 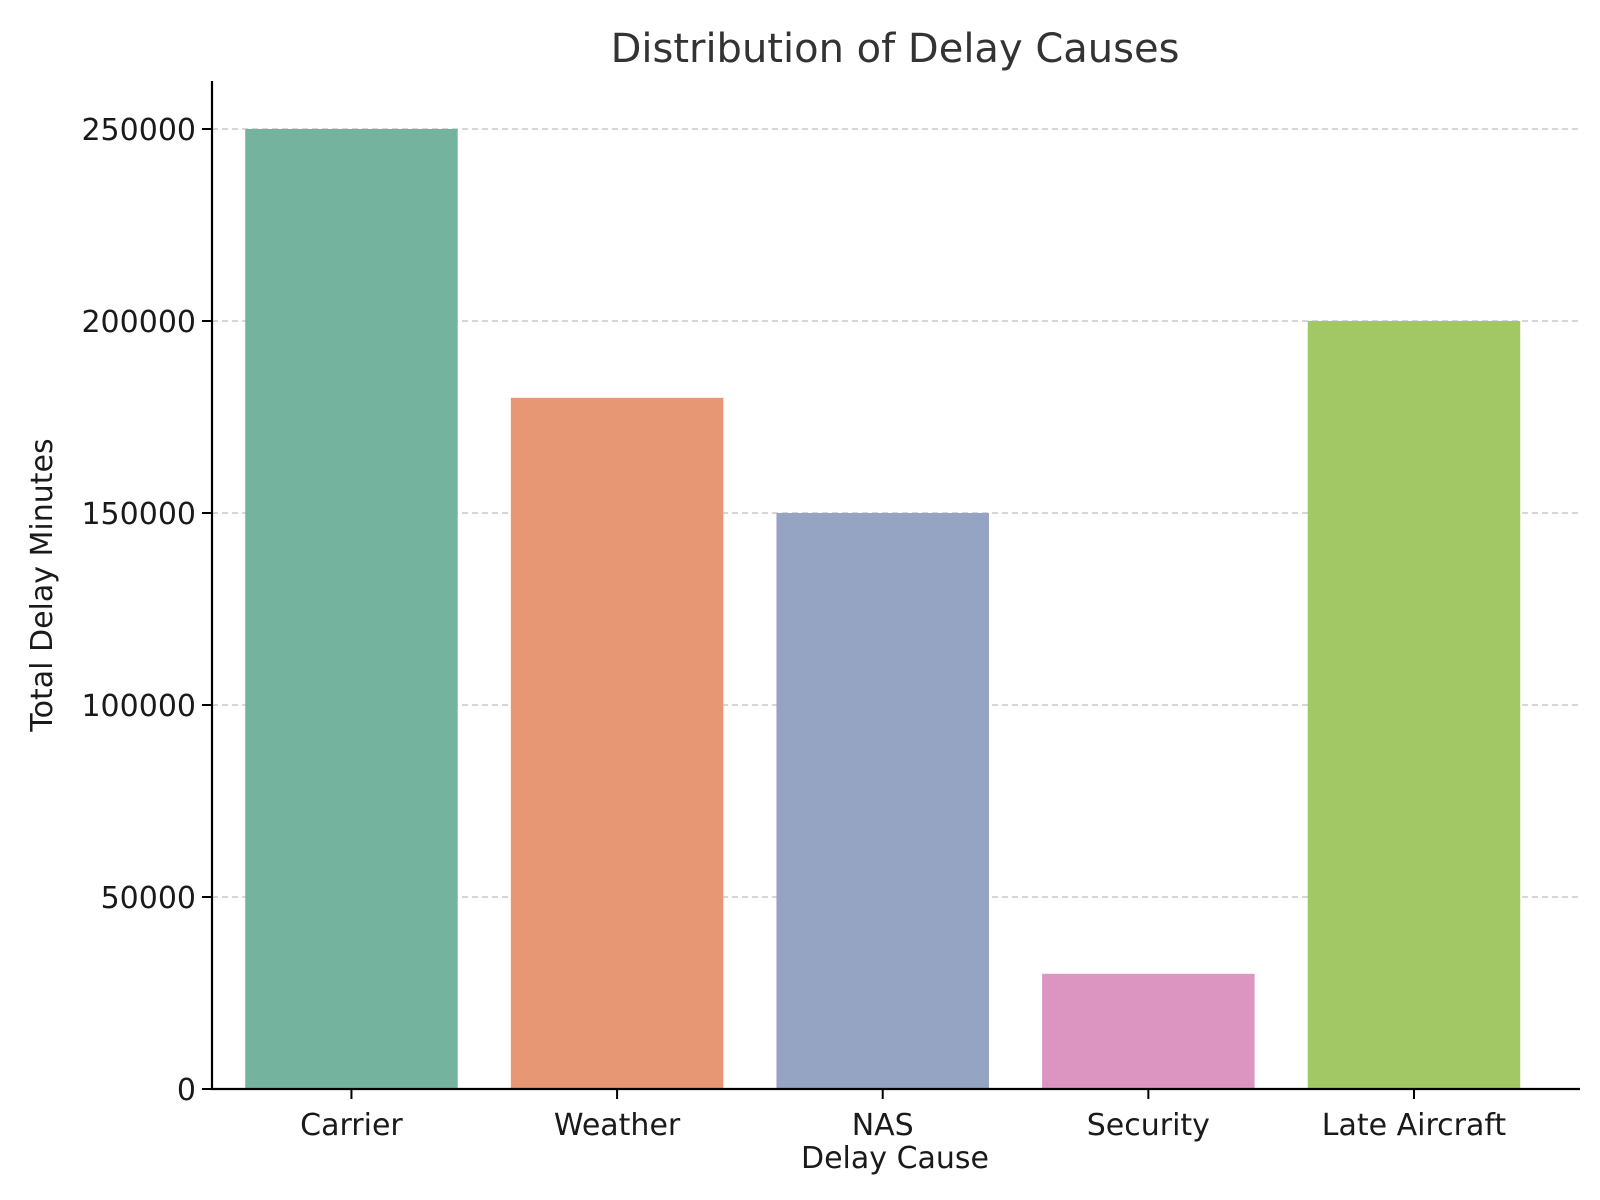 I want to click on y-tick-label: 150000, so click(x=138, y=514).